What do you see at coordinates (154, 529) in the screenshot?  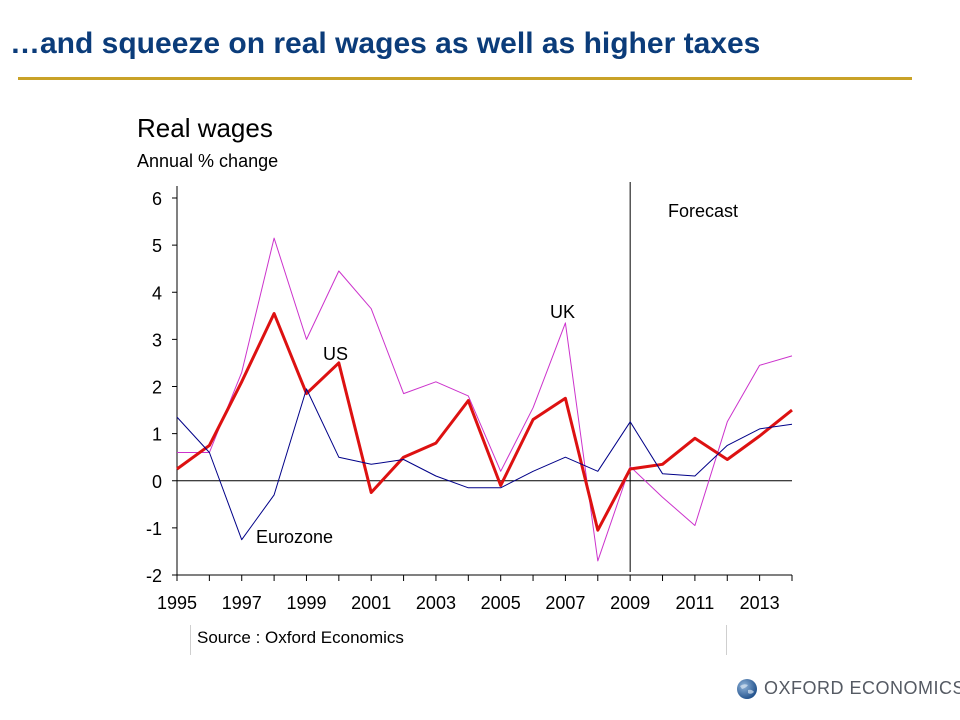 I see `y-tick-label: -1` at bounding box center [154, 529].